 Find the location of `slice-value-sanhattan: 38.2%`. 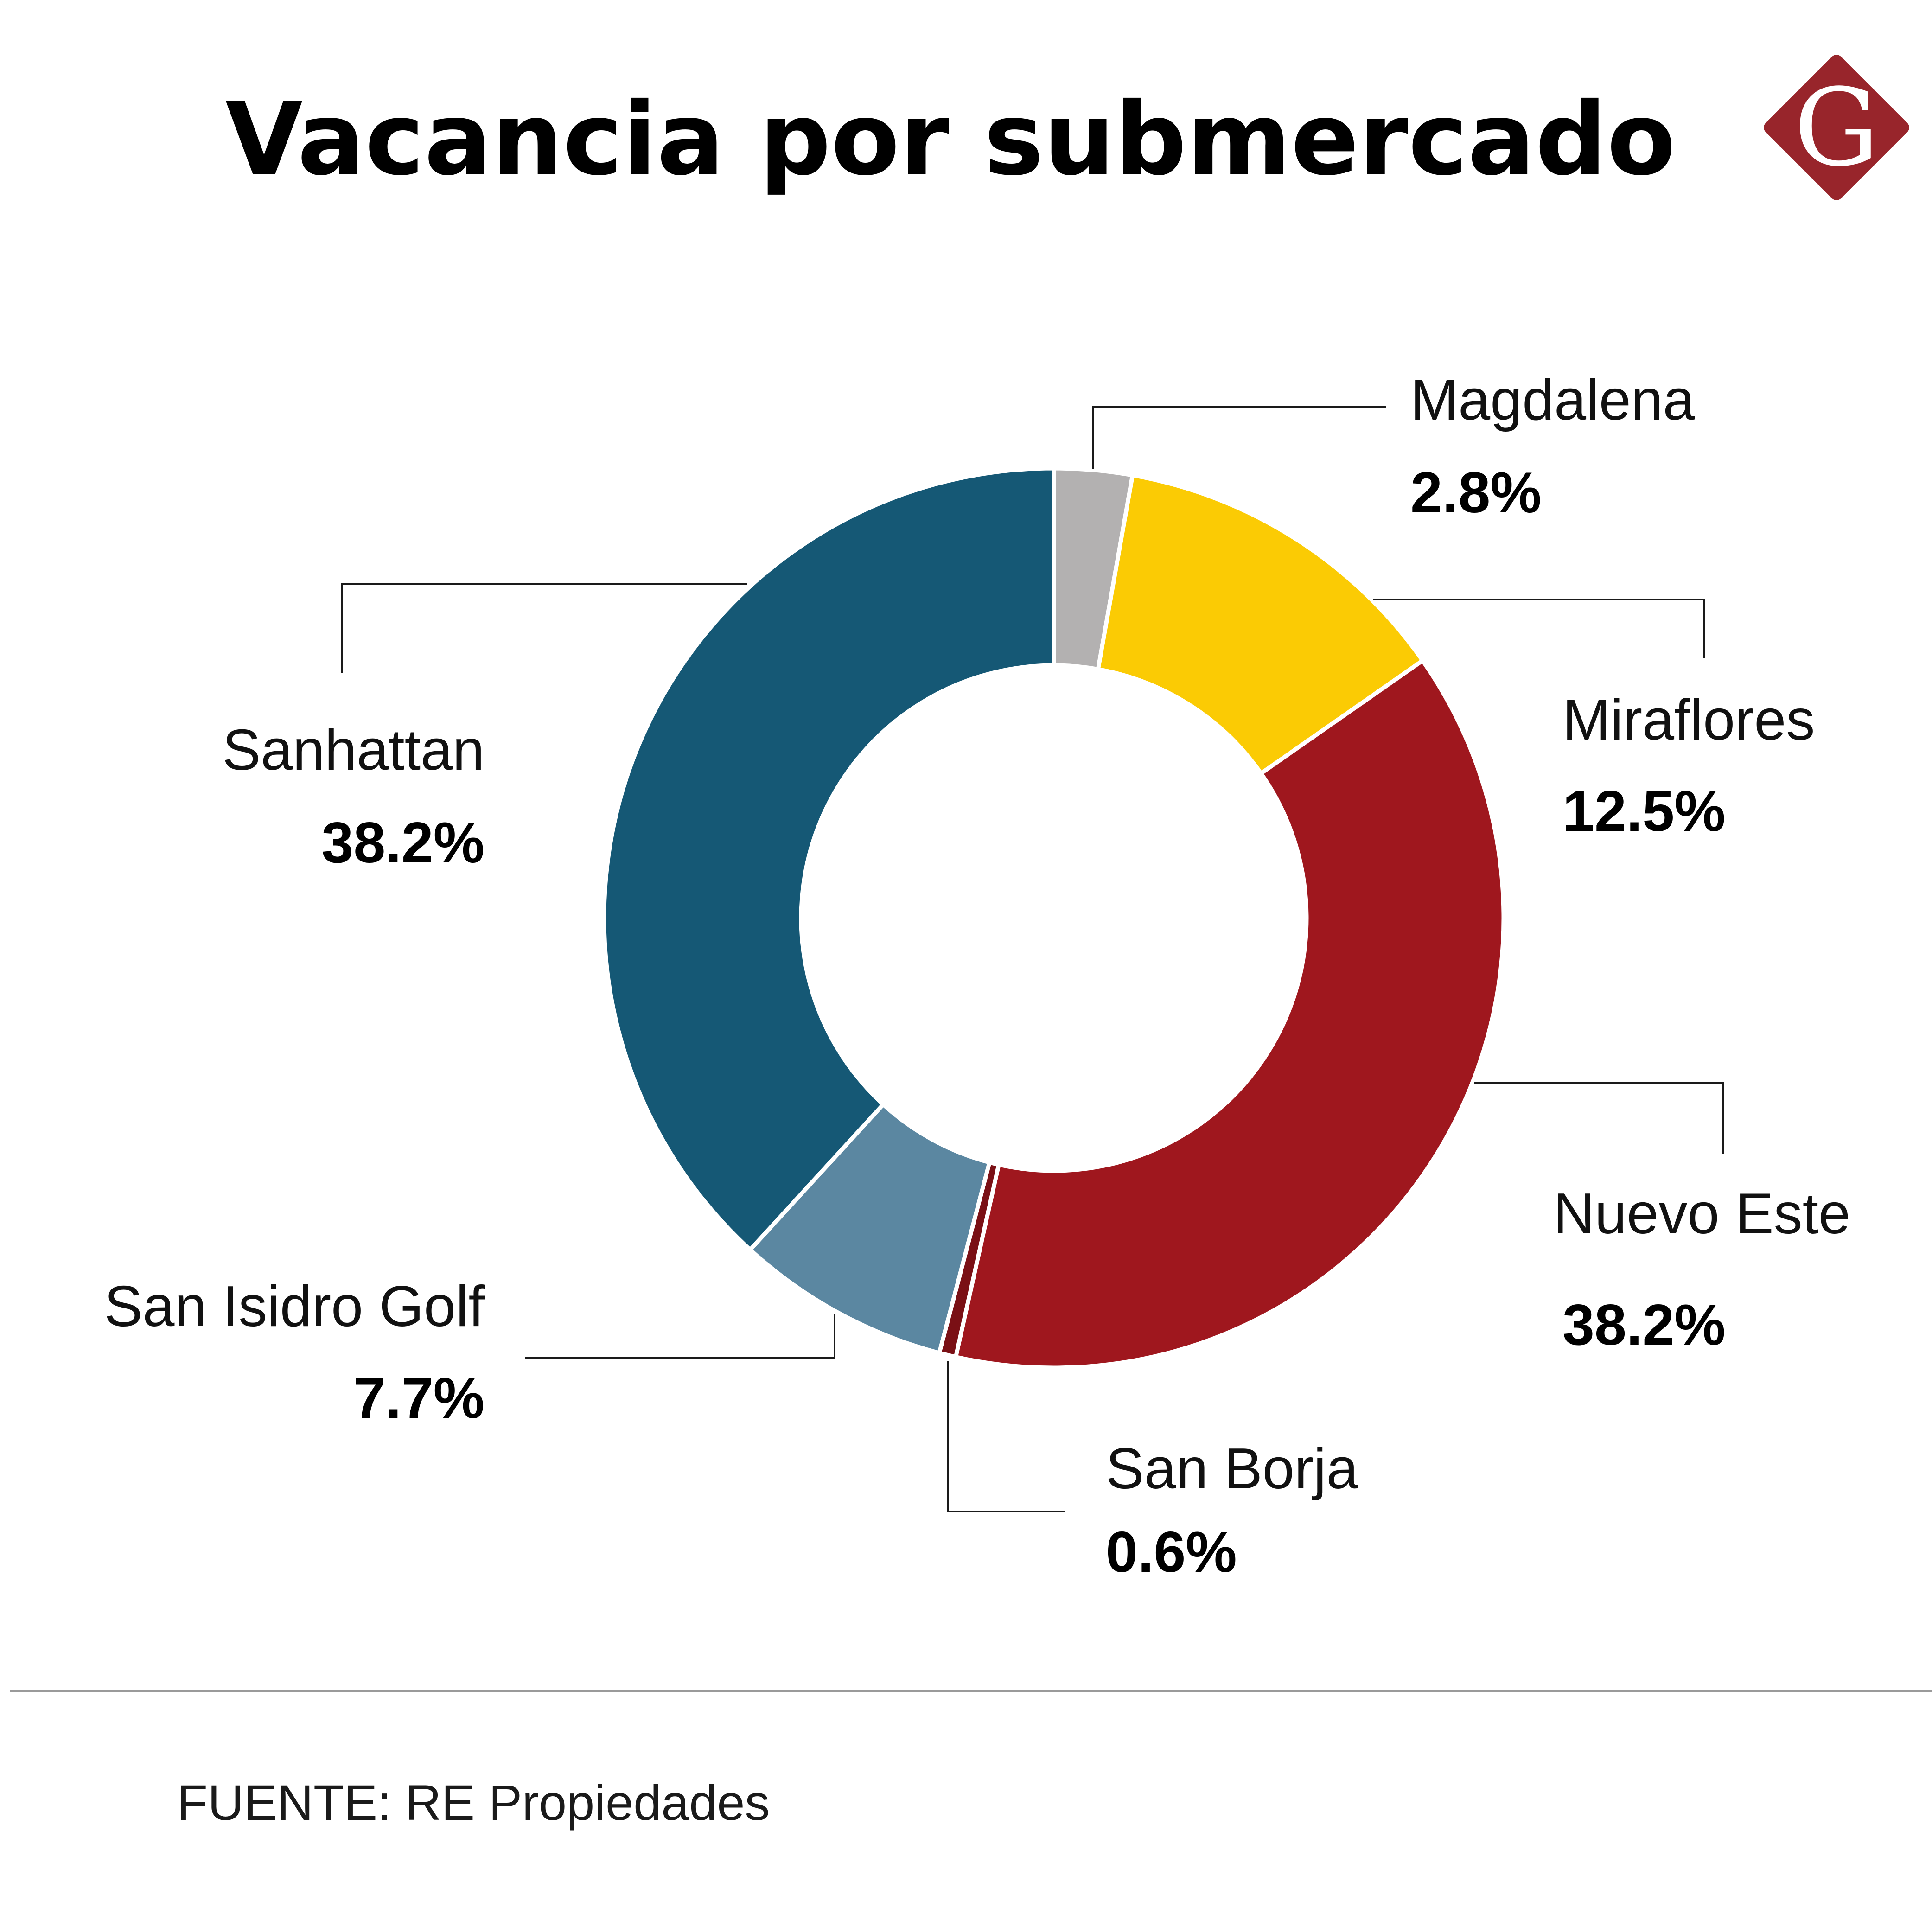

slice-value-sanhattan: 38.2% is located at coordinates (403, 843).